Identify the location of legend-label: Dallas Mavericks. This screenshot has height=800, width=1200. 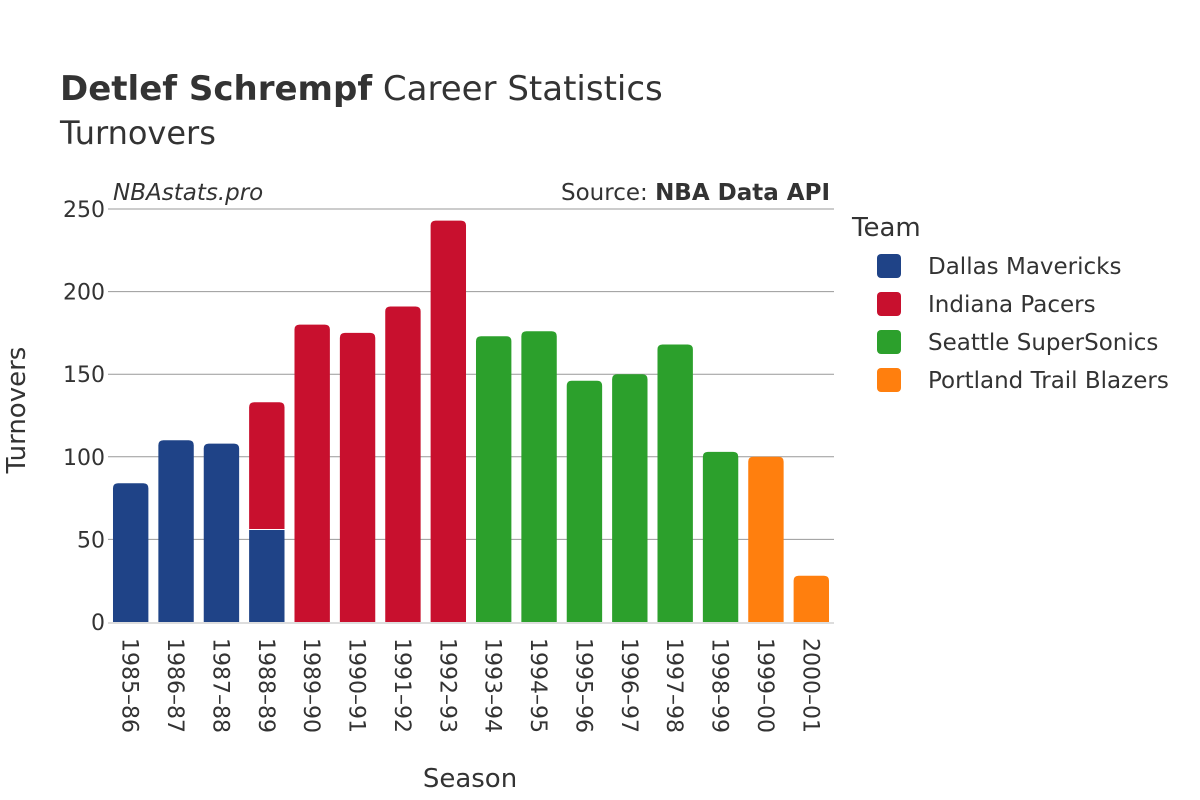
(1024, 267).